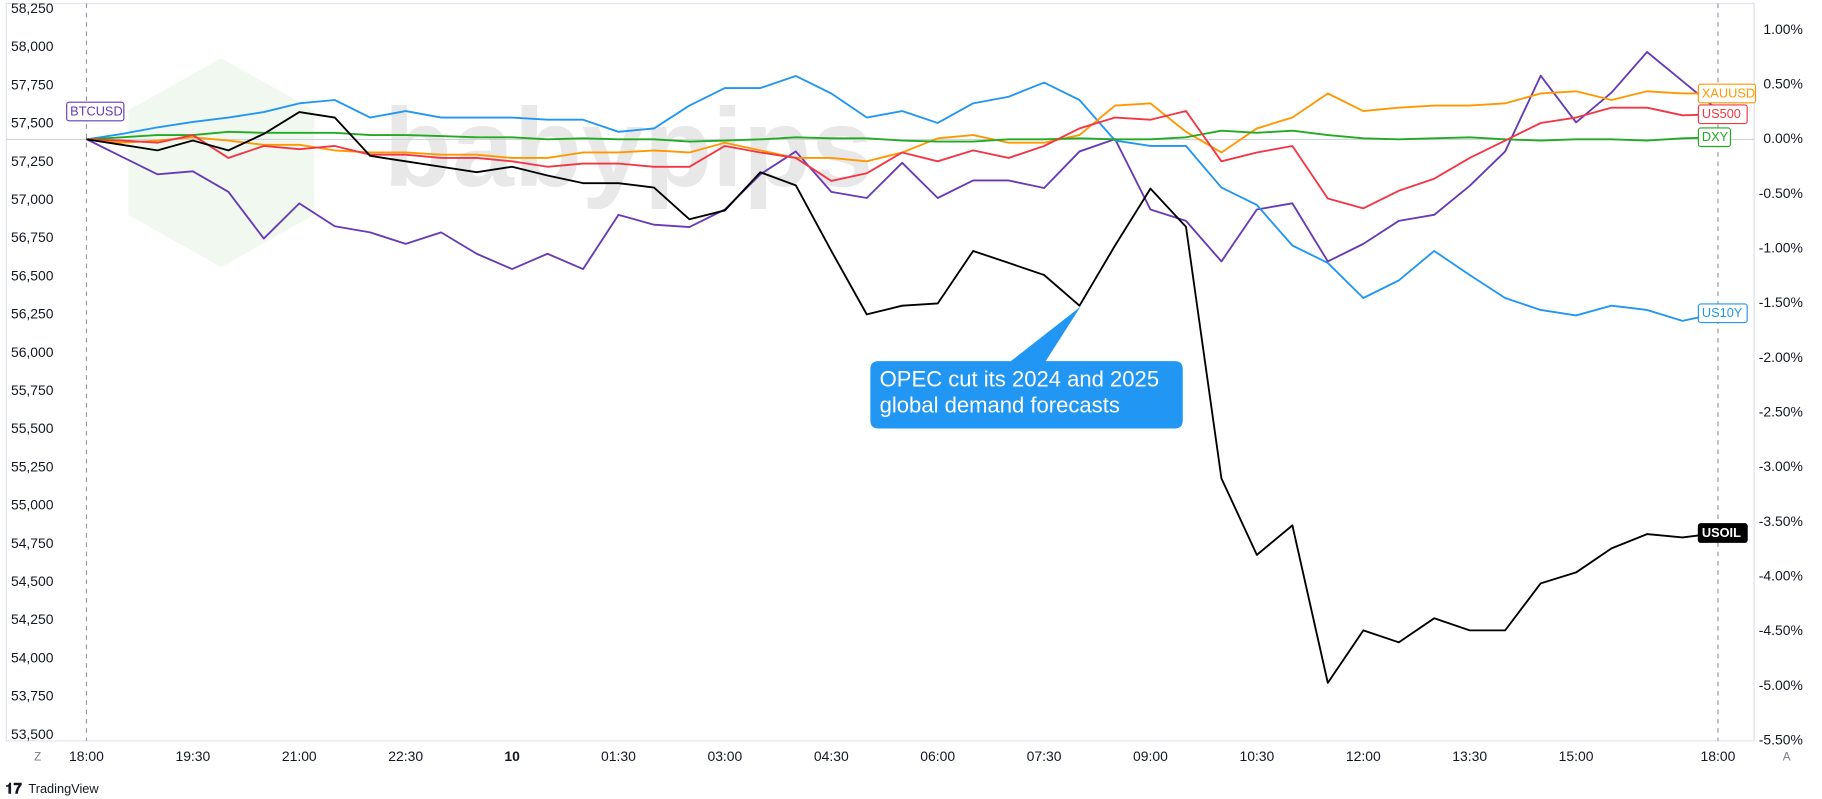 The image size is (1822, 799). What do you see at coordinates (1150, 756) in the screenshot?
I see `x-tick-label: 09:00` at bounding box center [1150, 756].